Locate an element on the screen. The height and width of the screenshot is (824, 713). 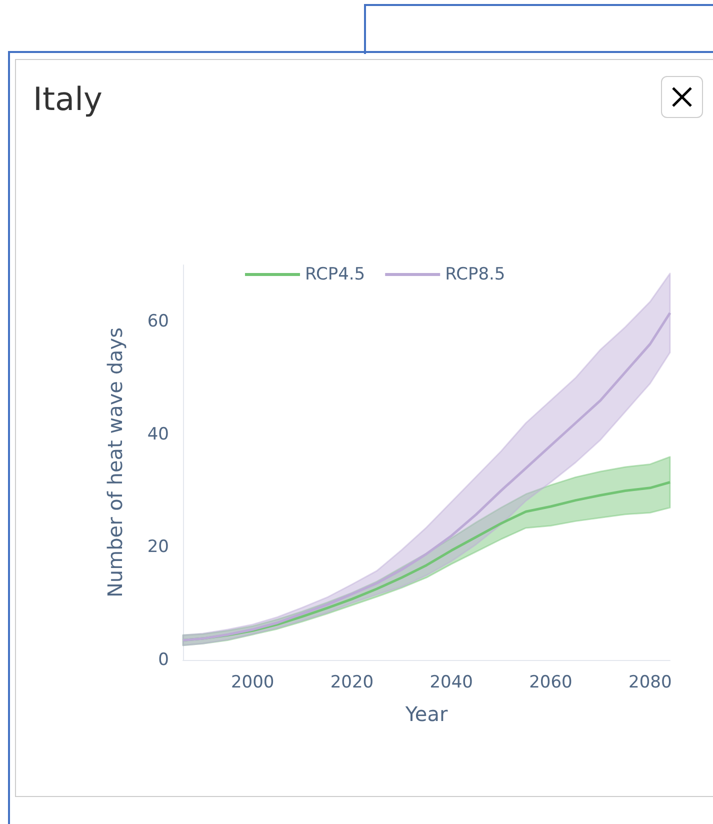
y-tick-label: 20 is located at coordinates (158, 547).